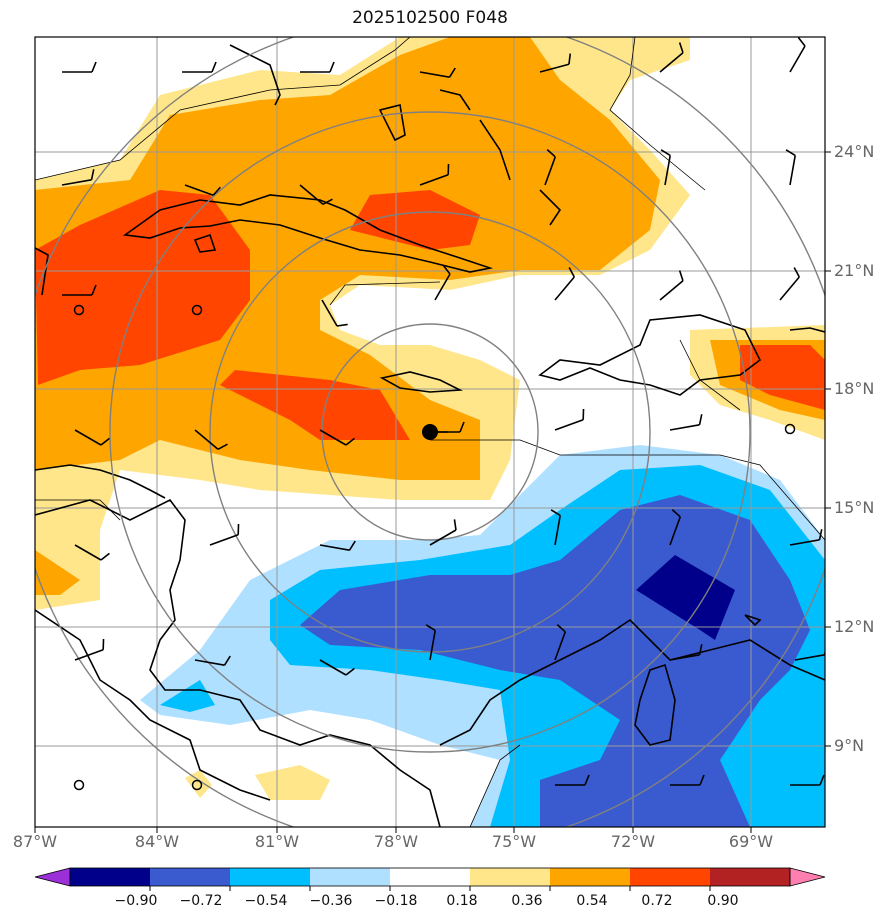 This screenshot has width=895, height=924. I want to click on contour-pos-036-spot2, so click(198, 784).